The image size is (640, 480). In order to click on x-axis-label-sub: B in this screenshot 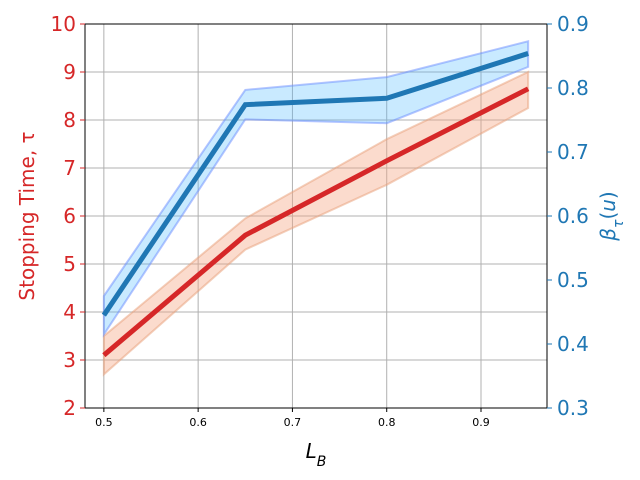, I will do `click(322, 462)`.